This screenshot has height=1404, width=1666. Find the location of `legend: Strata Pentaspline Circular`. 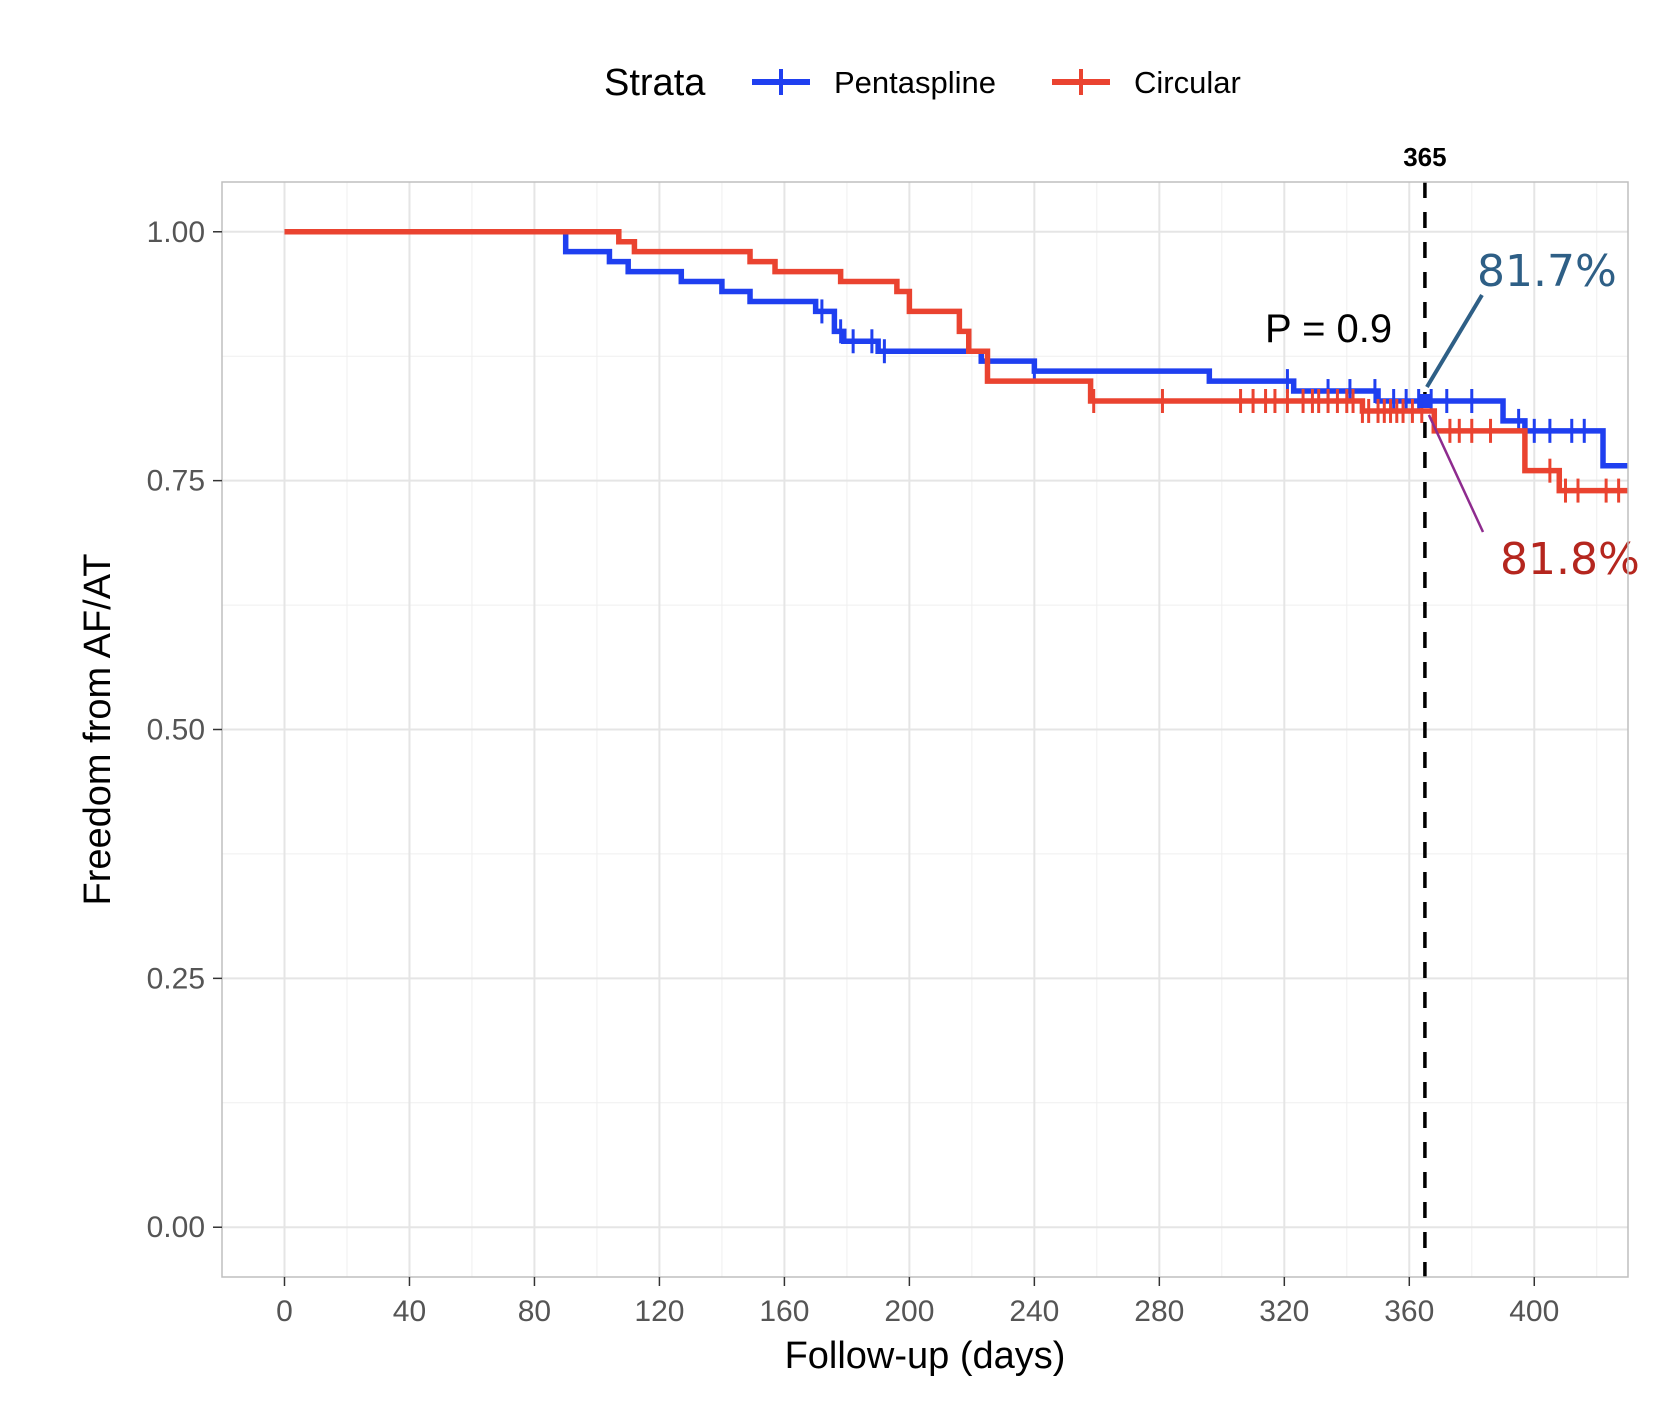

legend: Strata Pentaspline Circular is located at coordinates (922, 83).